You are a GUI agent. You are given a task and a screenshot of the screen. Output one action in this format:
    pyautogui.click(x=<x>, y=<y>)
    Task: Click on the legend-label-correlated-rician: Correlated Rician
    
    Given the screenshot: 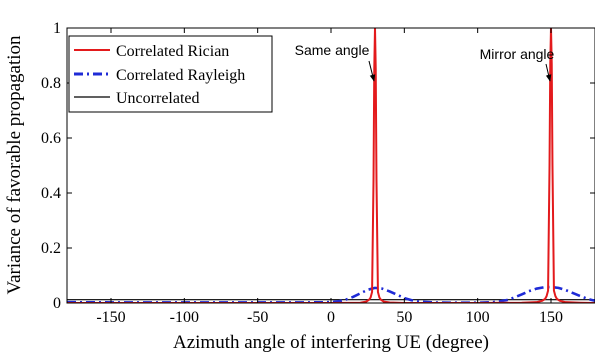 What is the action you would take?
    pyautogui.click(x=172, y=51)
    